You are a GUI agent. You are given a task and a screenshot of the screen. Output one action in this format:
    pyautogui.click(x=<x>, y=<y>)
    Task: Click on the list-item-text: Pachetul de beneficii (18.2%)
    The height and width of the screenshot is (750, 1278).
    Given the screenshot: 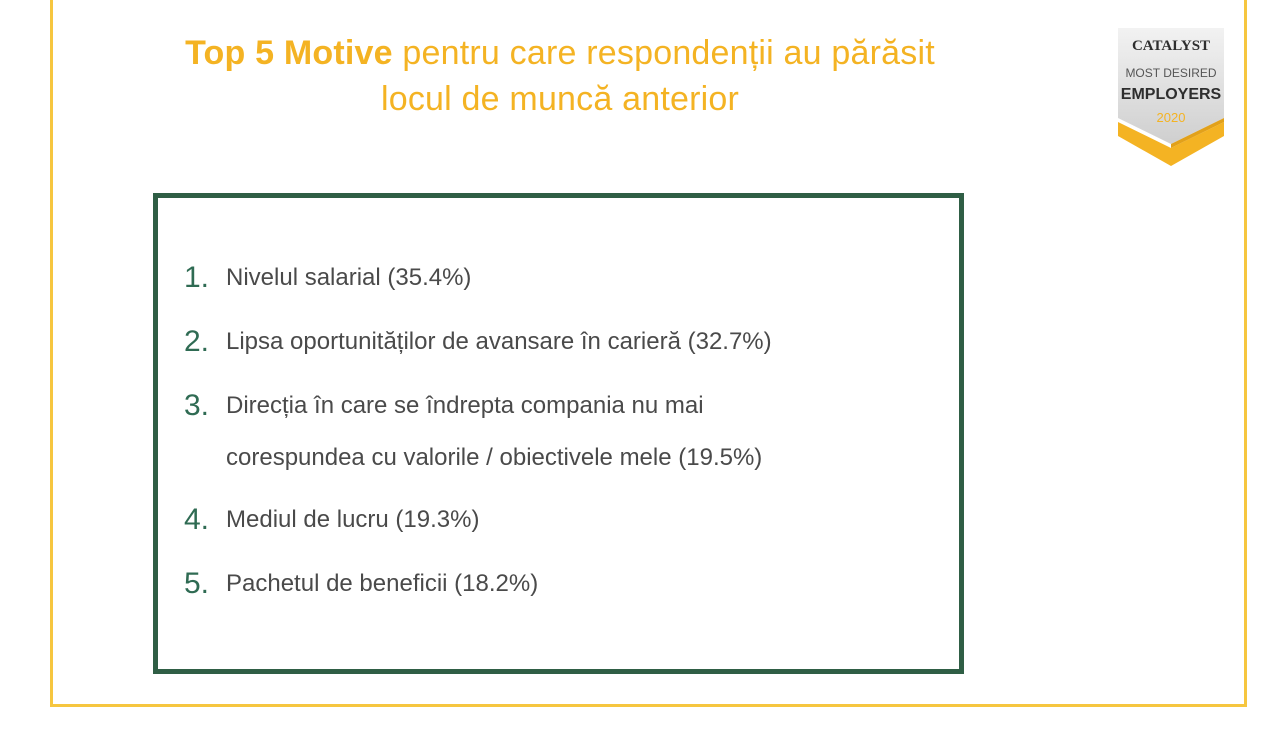 What is the action you would take?
    pyautogui.click(x=382, y=583)
    